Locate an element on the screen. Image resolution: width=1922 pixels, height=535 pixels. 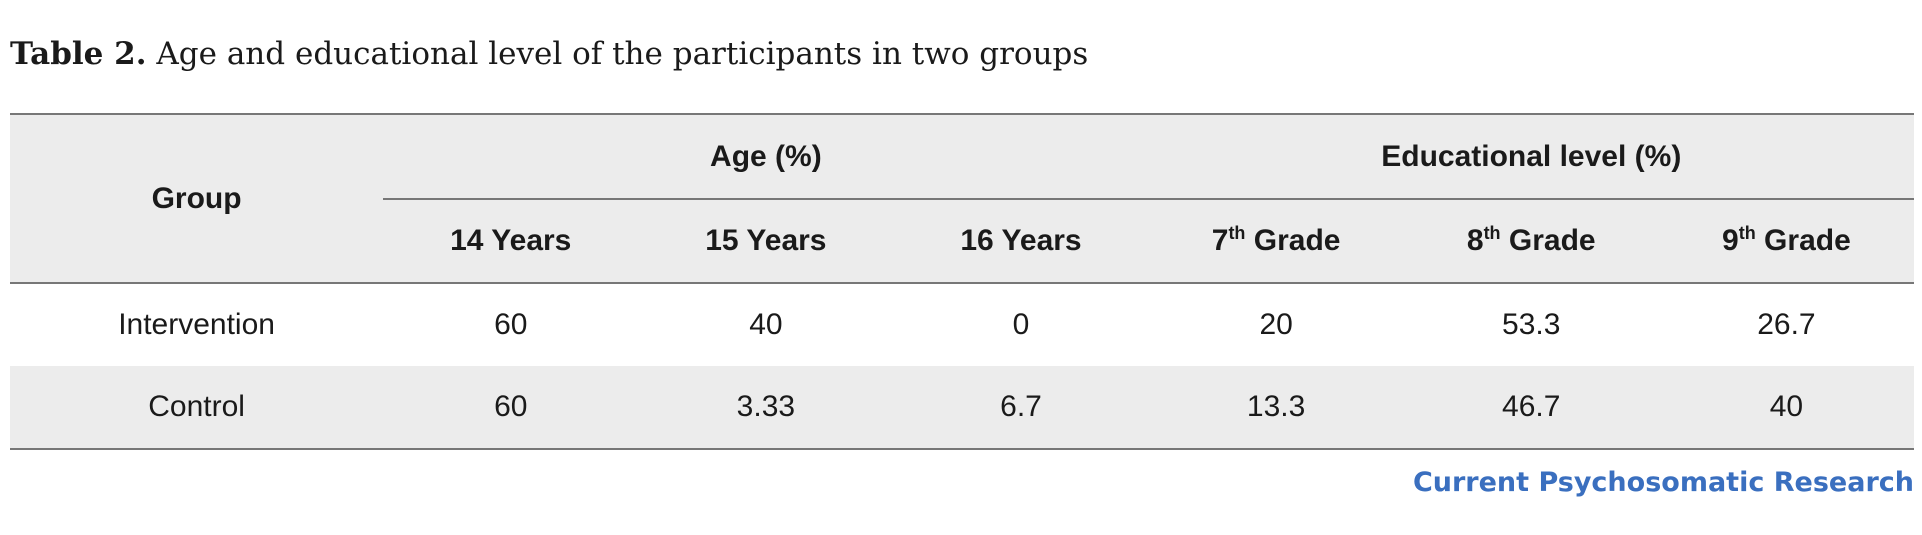
age-col-16: 16 Years is located at coordinates (1021, 241).